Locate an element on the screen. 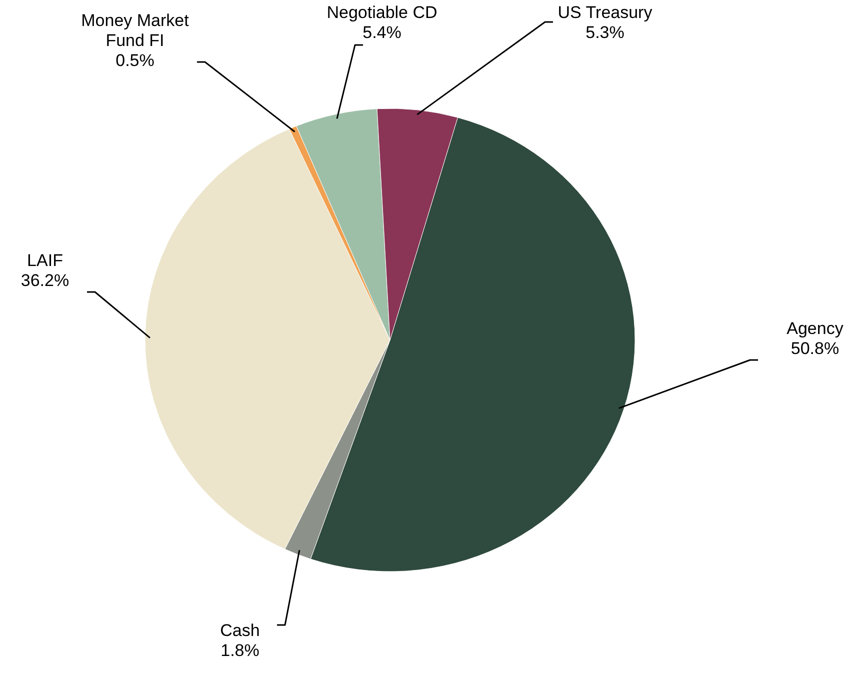 The image size is (856, 677). slice-label: Agency is located at coordinates (815, 328).